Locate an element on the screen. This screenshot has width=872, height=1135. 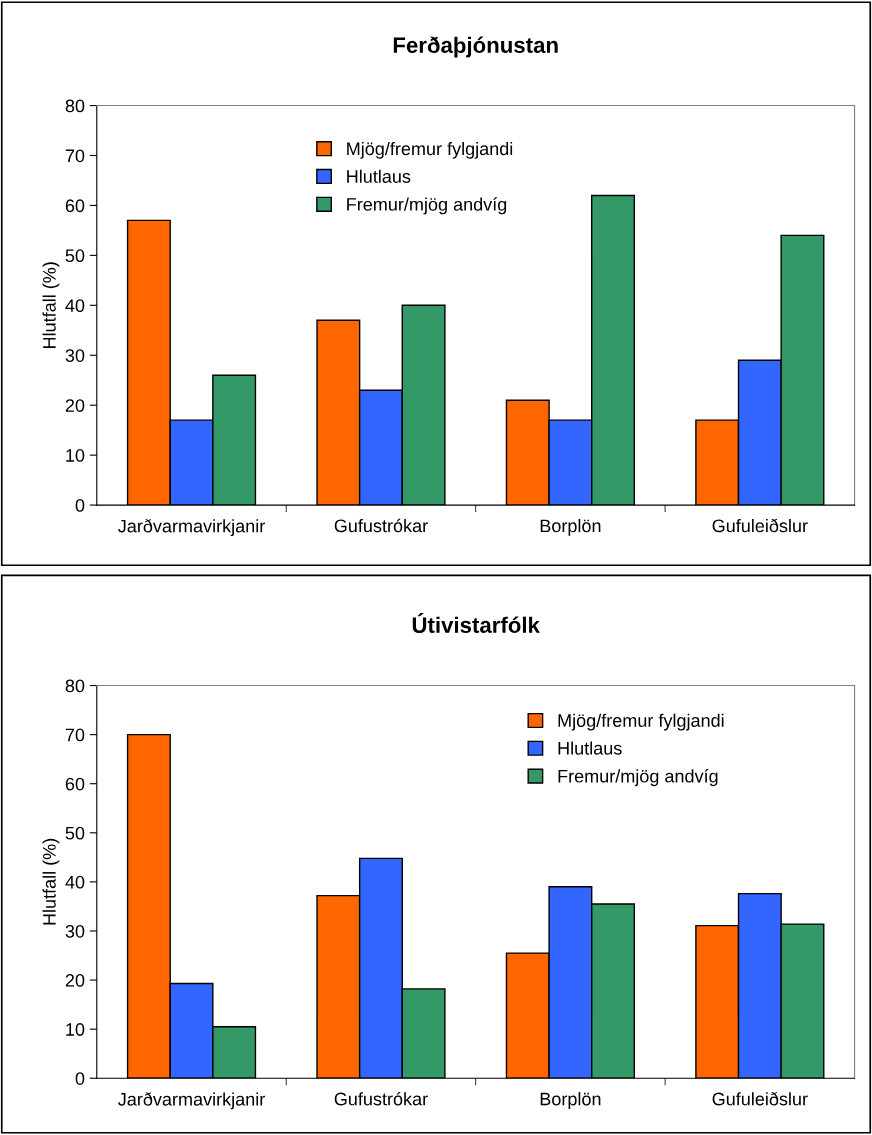
chart-title: Ferðaþjónustan is located at coordinates (475, 47).